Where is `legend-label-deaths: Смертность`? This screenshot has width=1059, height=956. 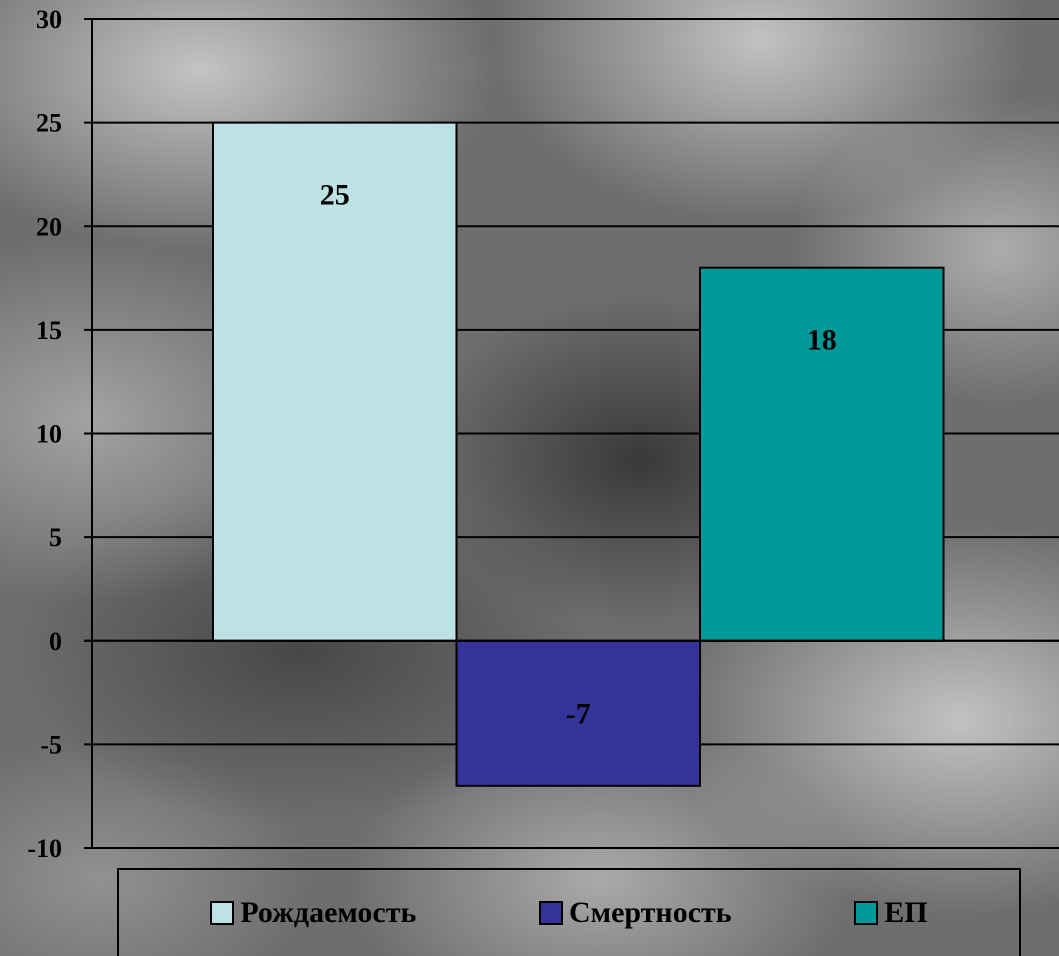
legend-label-deaths: Смертность is located at coordinates (650, 912).